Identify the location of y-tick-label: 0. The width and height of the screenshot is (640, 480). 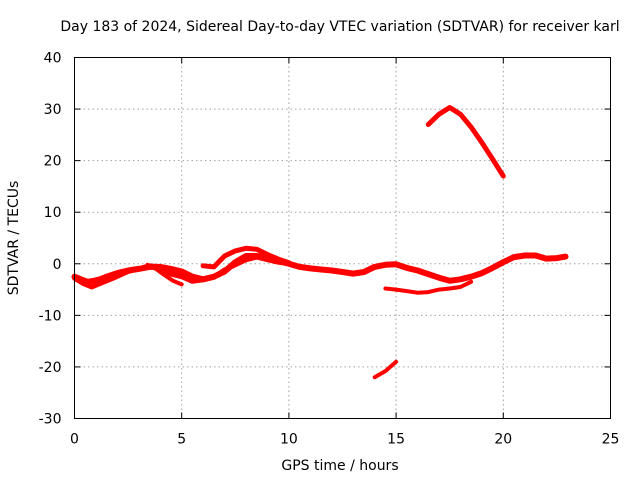
(57, 265).